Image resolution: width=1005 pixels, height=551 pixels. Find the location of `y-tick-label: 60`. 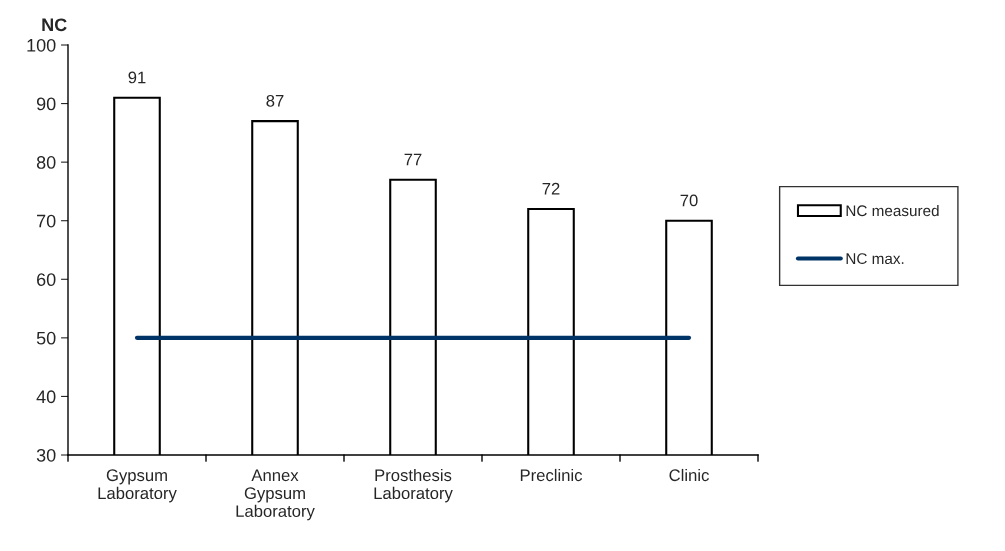

y-tick-label: 60 is located at coordinates (46, 280).